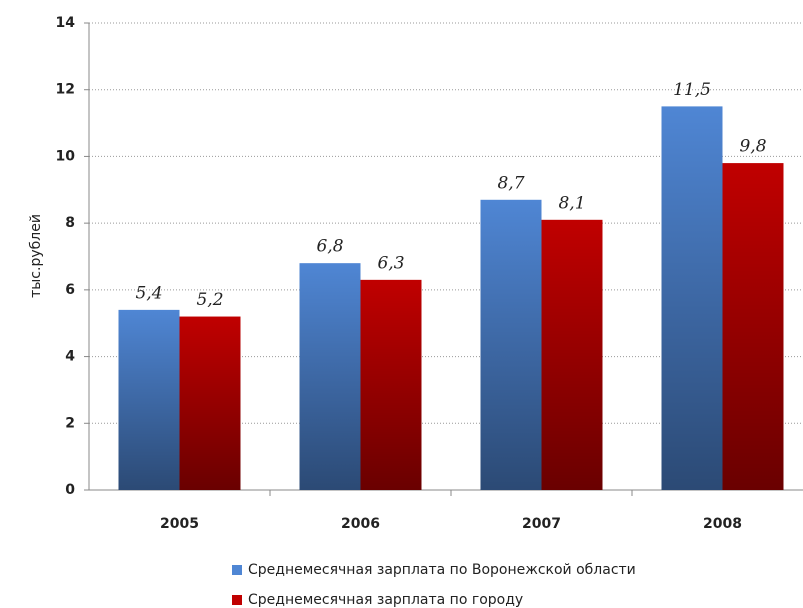  What do you see at coordinates (179, 524) in the screenshot?
I see `x-tick-label: 2005` at bounding box center [179, 524].